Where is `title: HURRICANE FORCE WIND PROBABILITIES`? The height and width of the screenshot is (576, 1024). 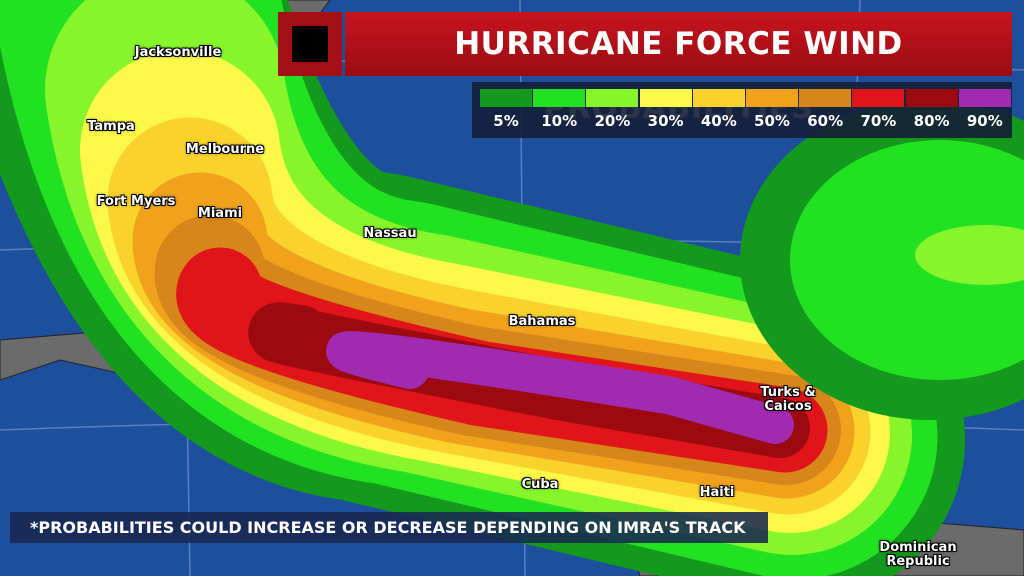
title: HURRICANE FORCE WIND PROBABILITIES is located at coordinates (678, 69).